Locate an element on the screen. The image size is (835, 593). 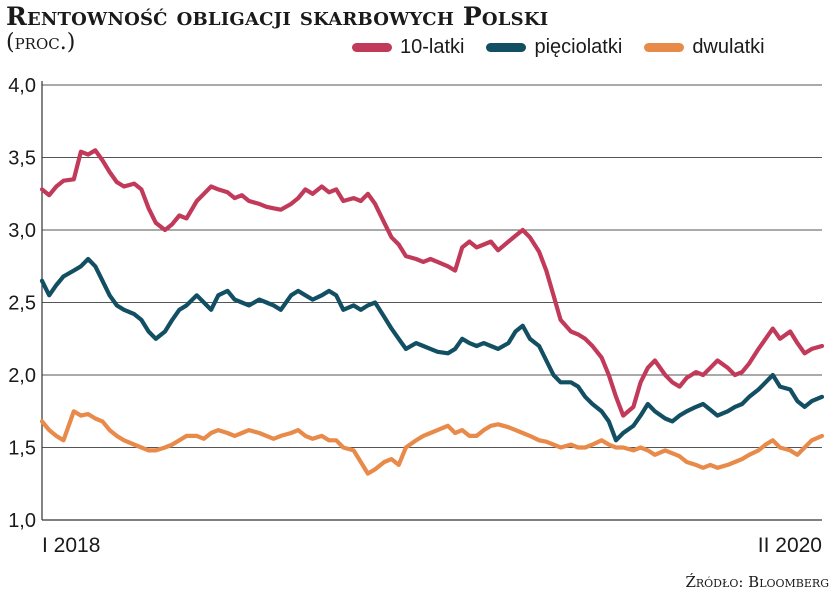
legend-label: 10-latki is located at coordinates (432, 47).